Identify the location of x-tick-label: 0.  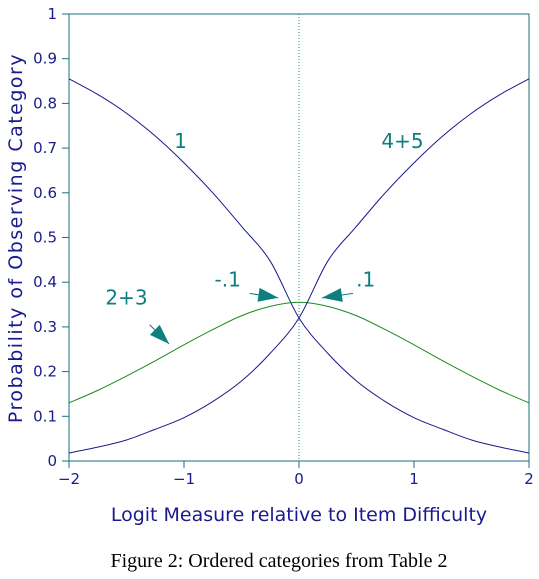
(299, 479).